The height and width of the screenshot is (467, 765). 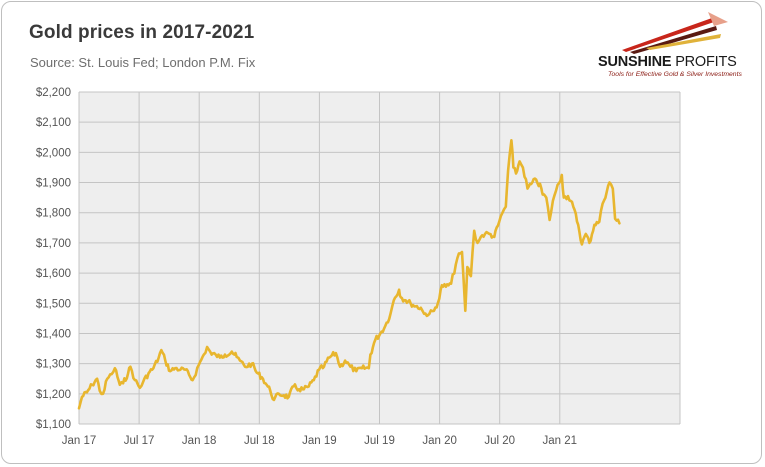 What do you see at coordinates (53, 365) in the screenshot?
I see `y-tick-label: $1,300` at bounding box center [53, 365].